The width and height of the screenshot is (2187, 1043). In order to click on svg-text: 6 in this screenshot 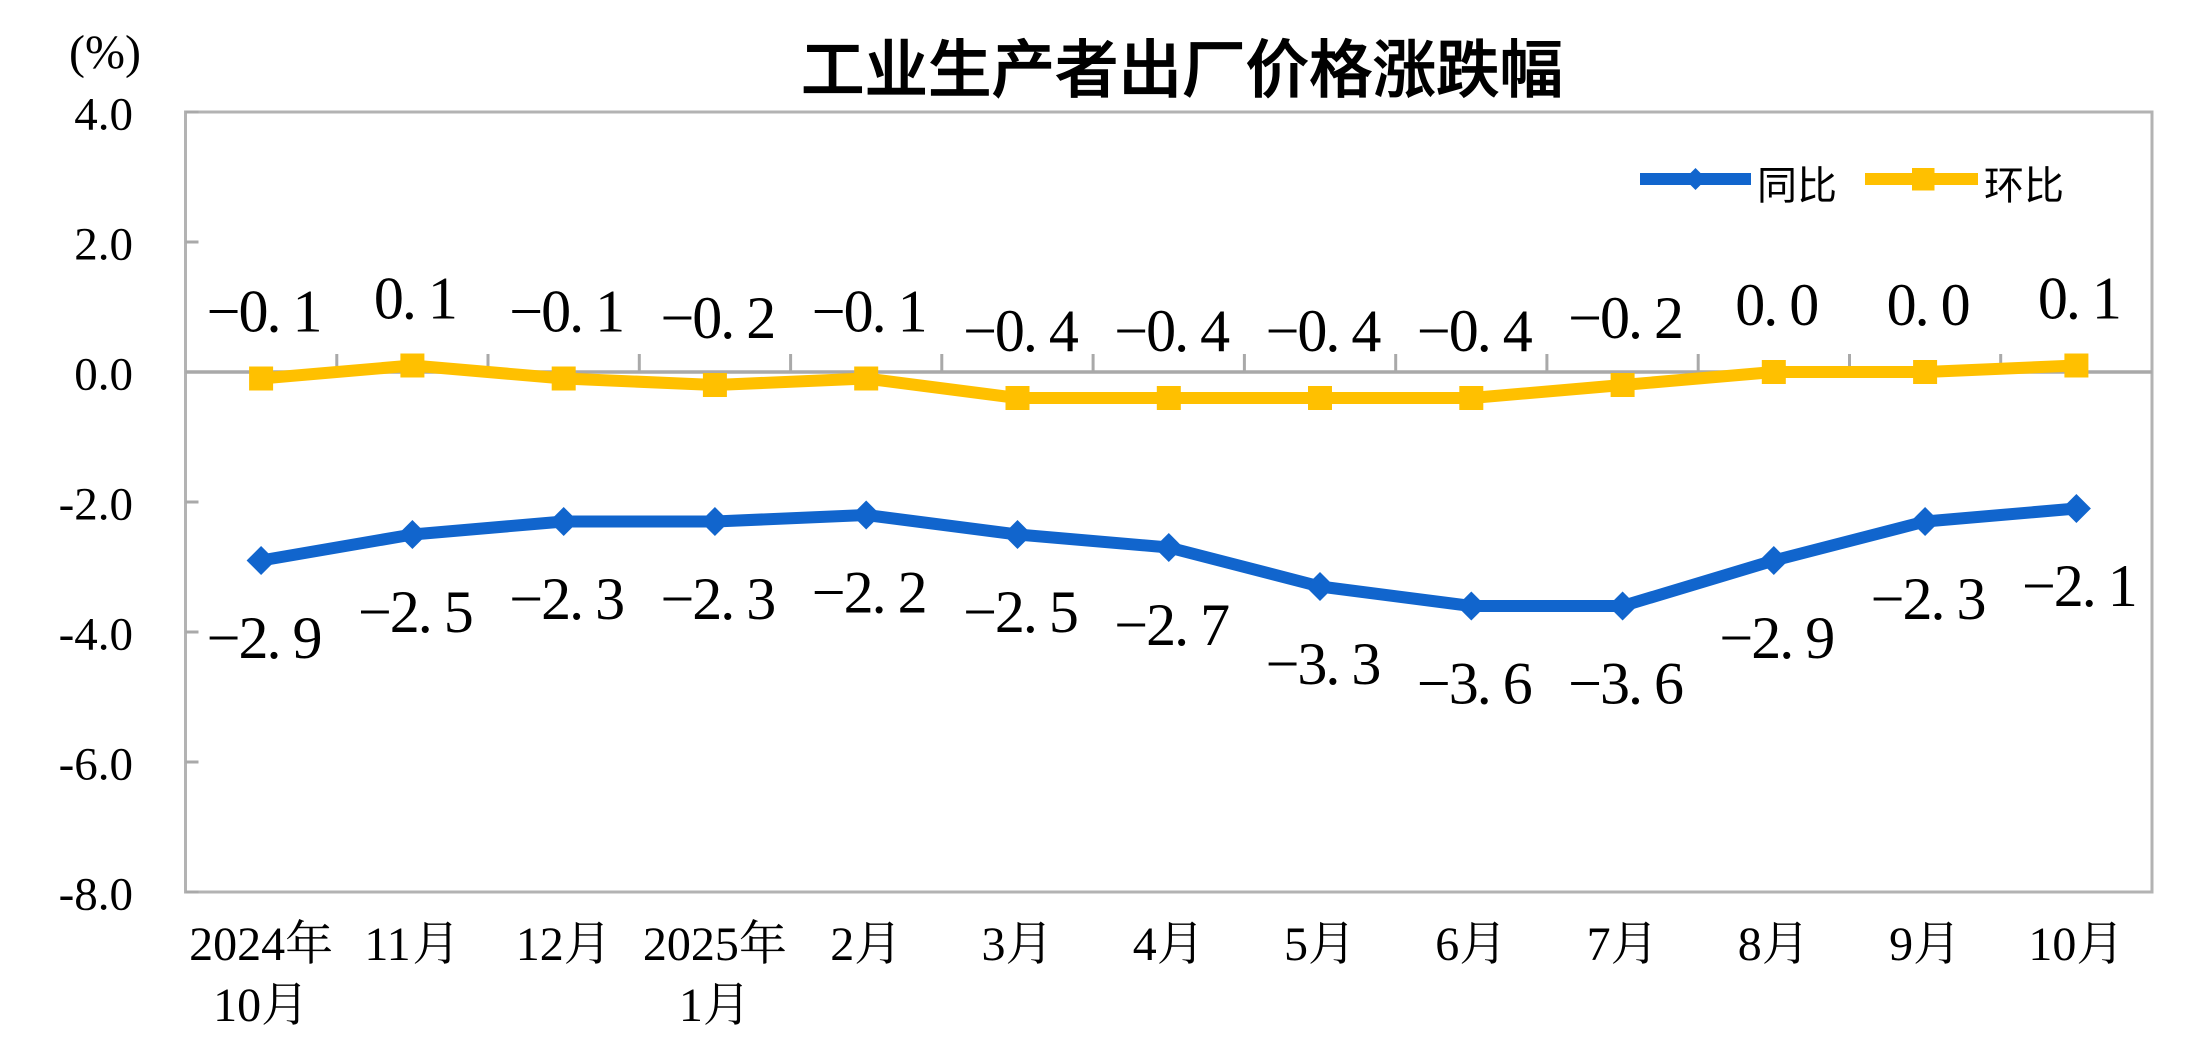, I will do `click(1447, 944)`.